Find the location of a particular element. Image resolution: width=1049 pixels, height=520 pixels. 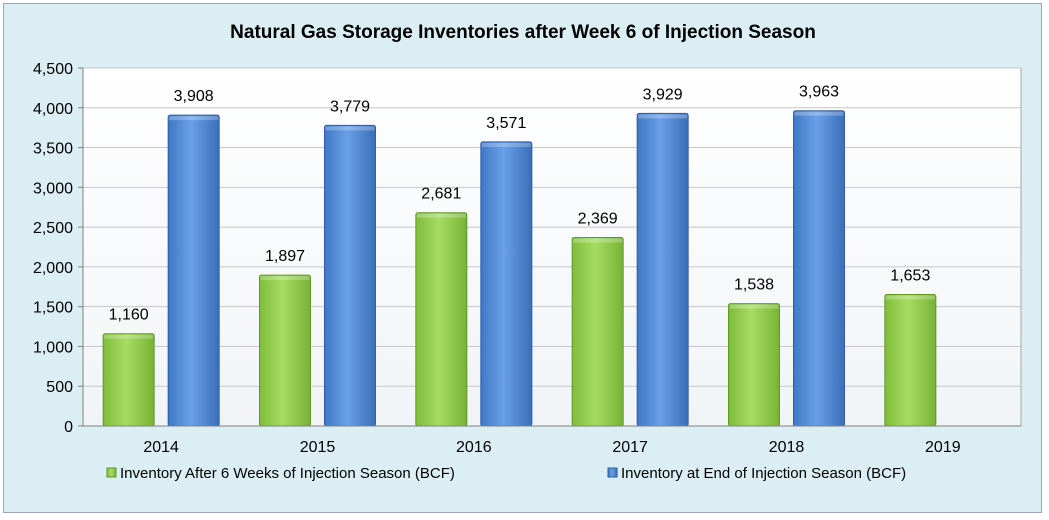

x-tick-label: 2018 is located at coordinates (787, 447).